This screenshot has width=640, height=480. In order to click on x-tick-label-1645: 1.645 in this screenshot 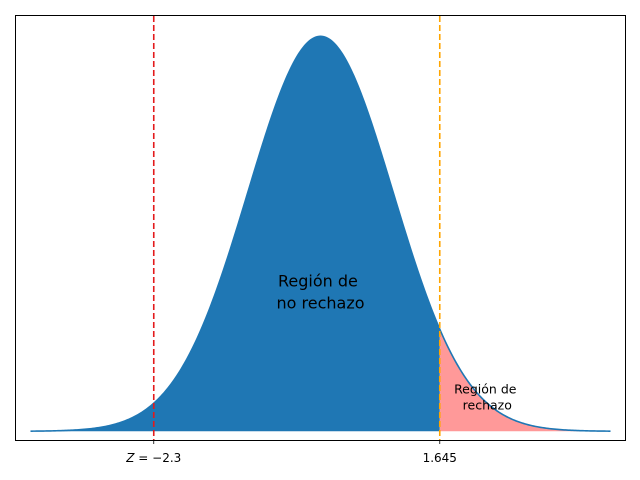, I will do `click(440, 458)`.